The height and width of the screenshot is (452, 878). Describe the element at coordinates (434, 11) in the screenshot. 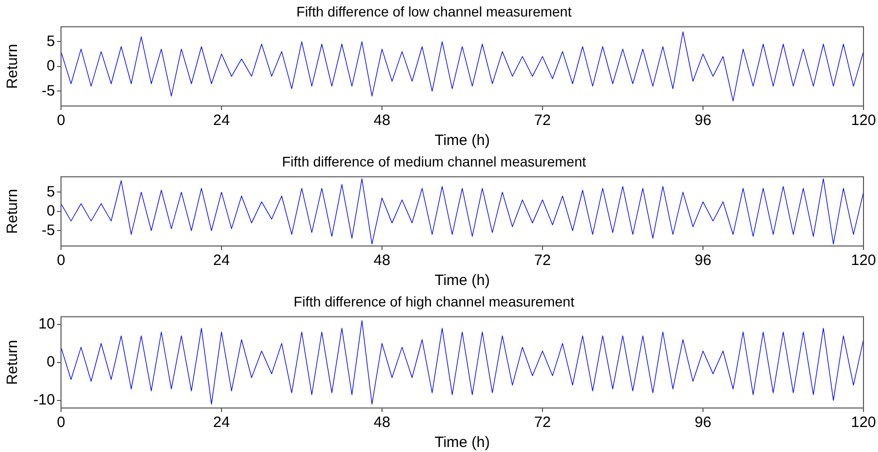

I see `chart-title: Fifth difference of low channel measurement` at that location.